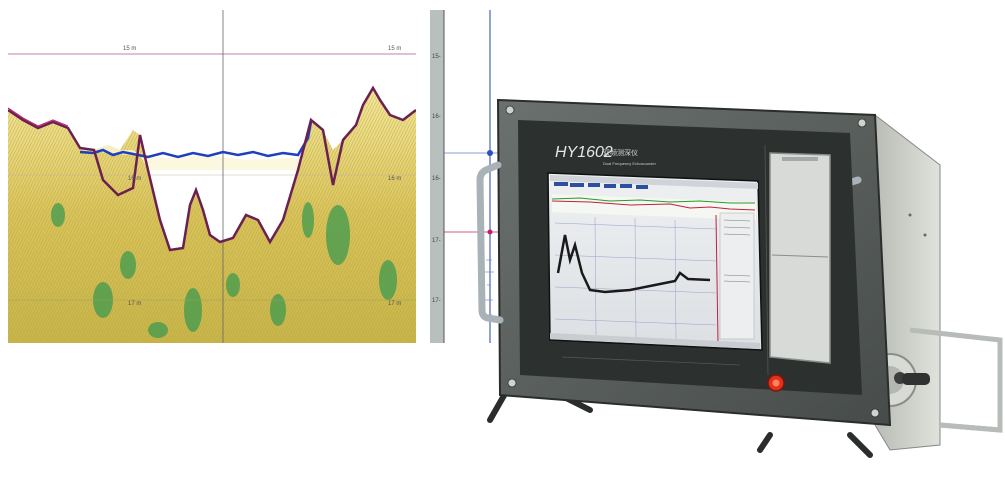  I want to click on scale-tick: 15-, so click(436, 57).